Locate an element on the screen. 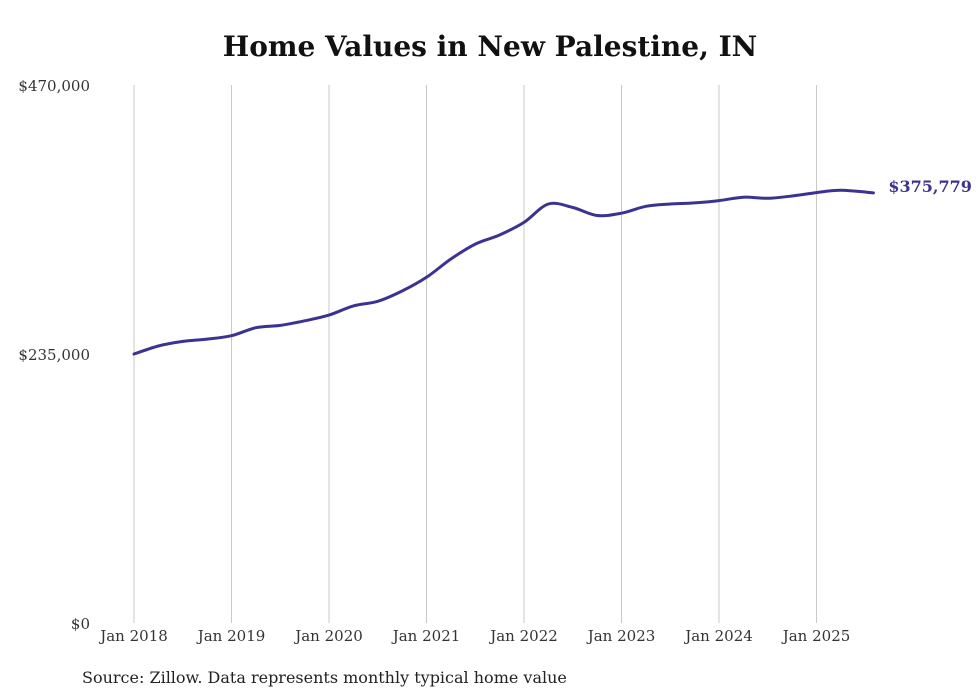  x-tick-label: Jan 2024 is located at coordinates (718, 636).